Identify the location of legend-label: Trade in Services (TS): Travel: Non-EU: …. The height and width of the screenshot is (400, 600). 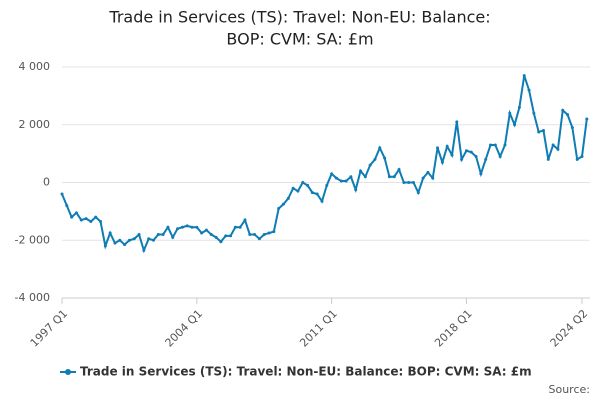
(306, 372).